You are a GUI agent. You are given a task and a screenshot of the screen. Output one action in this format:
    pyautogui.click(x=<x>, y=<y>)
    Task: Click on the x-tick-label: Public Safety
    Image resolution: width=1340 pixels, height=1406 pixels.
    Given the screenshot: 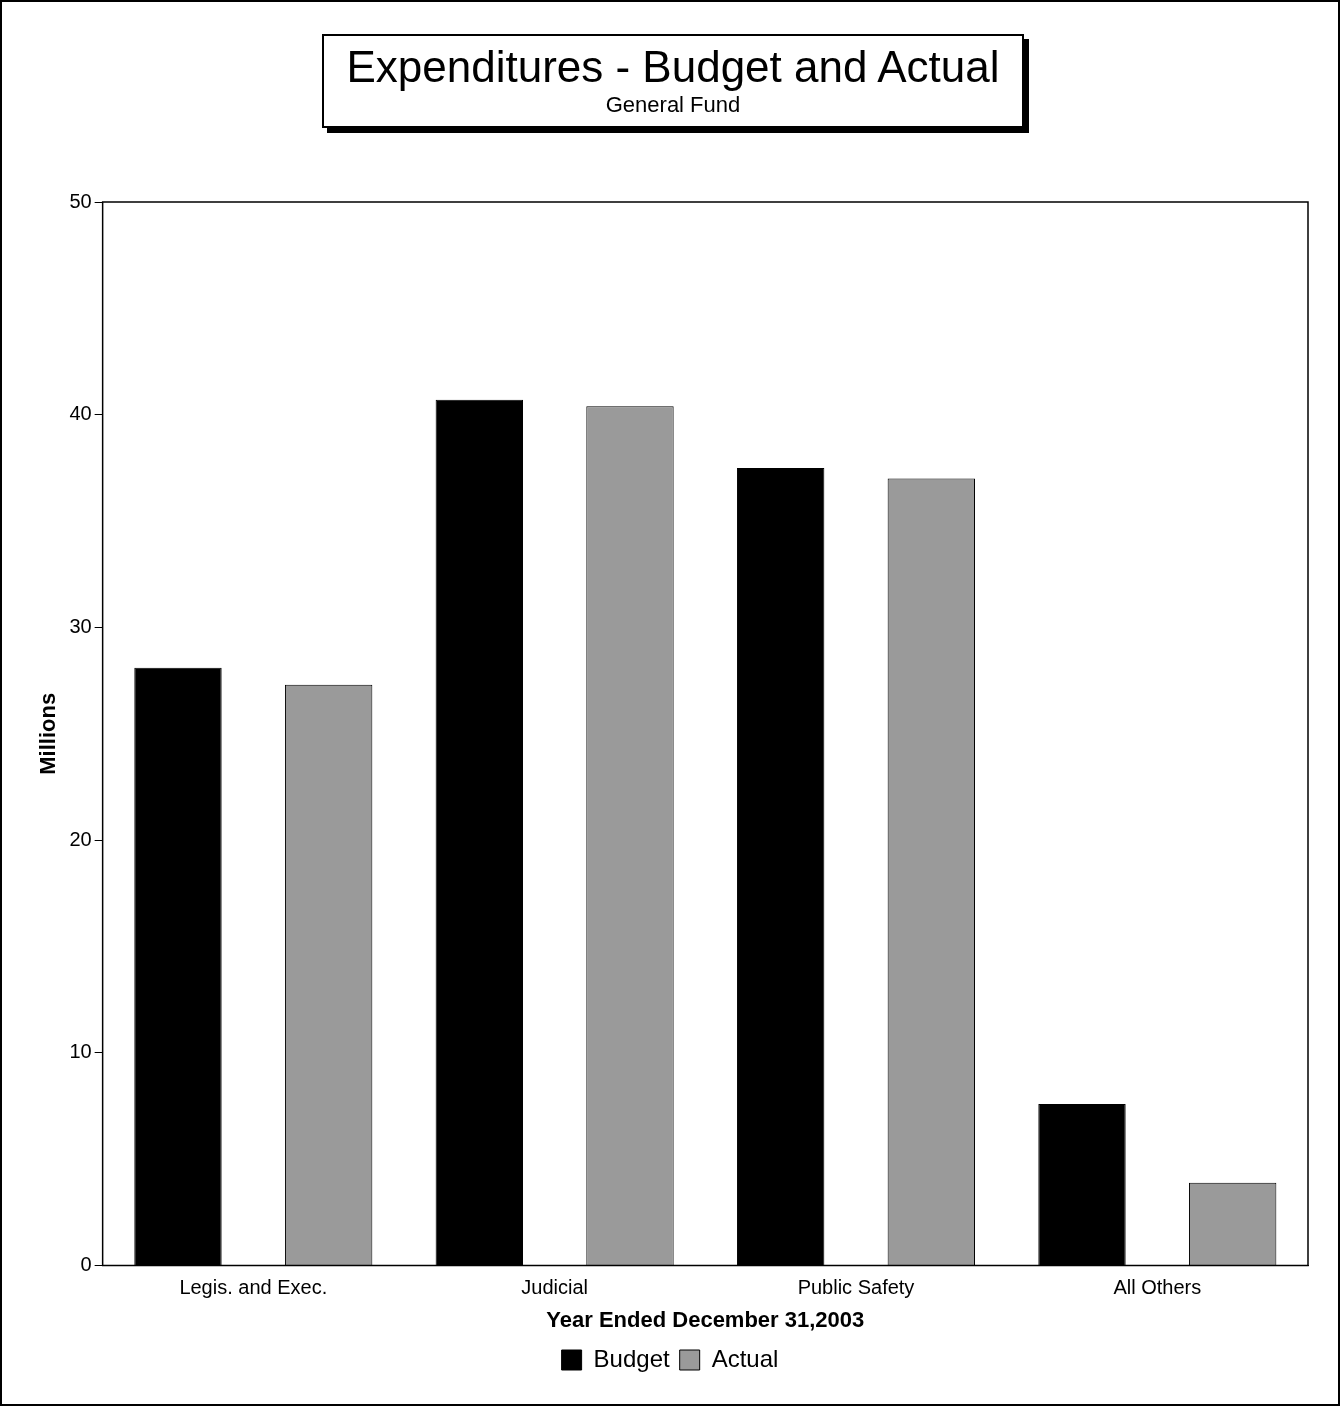 What is the action you would take?
    pyautogui.click(x=856, y=1287)
    